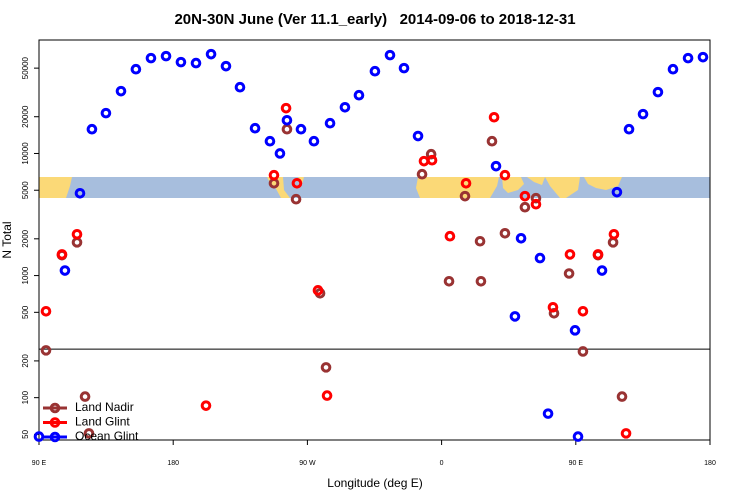 This screenshot has width=750, height=500. I want to click on y-tick-label: 50, so click(25, 433).